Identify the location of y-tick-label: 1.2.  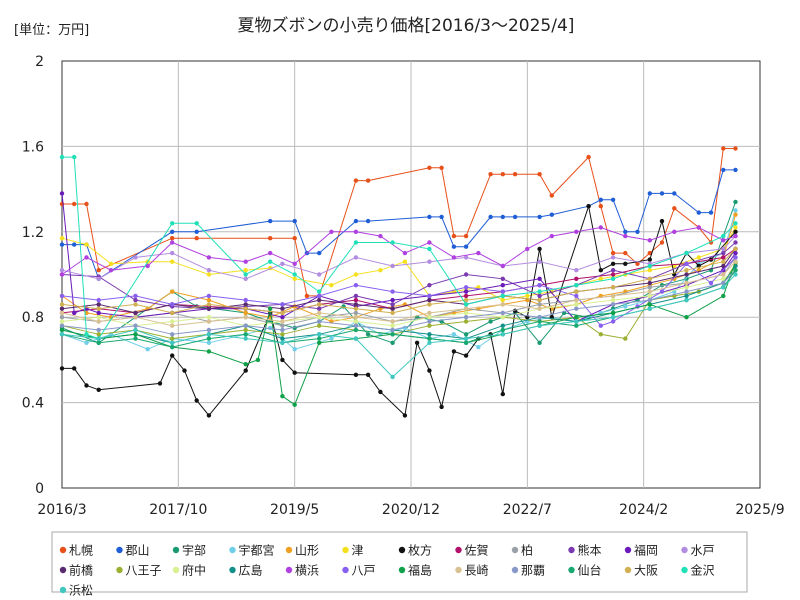
(33, 233).